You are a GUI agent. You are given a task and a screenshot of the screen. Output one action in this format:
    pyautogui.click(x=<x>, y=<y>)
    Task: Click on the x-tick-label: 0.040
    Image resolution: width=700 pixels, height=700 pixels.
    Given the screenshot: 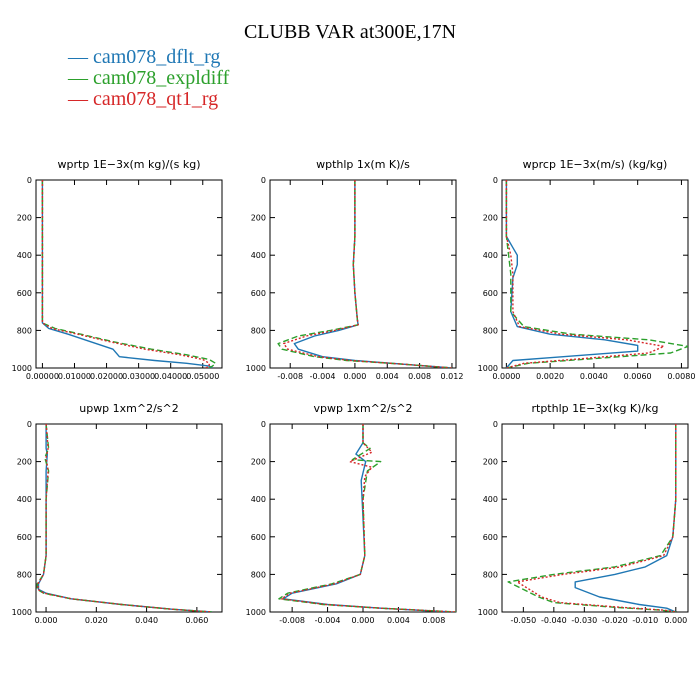 What is the action you would take?
    pyautogui.click(x=146, y=620)
    